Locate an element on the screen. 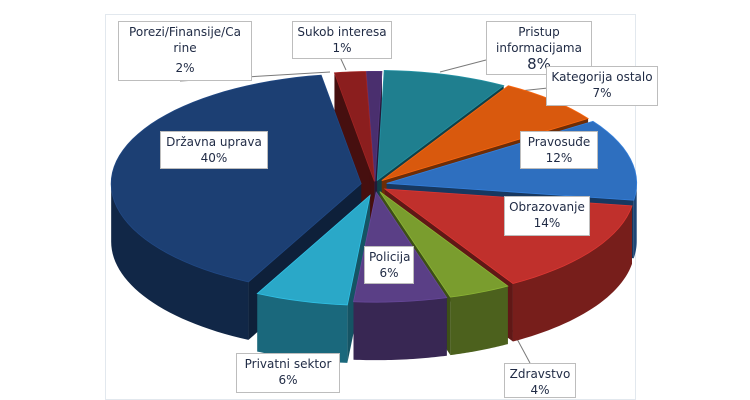  label-pravosudje: Pravosuđe 12% is located at coordinates (559, 150).